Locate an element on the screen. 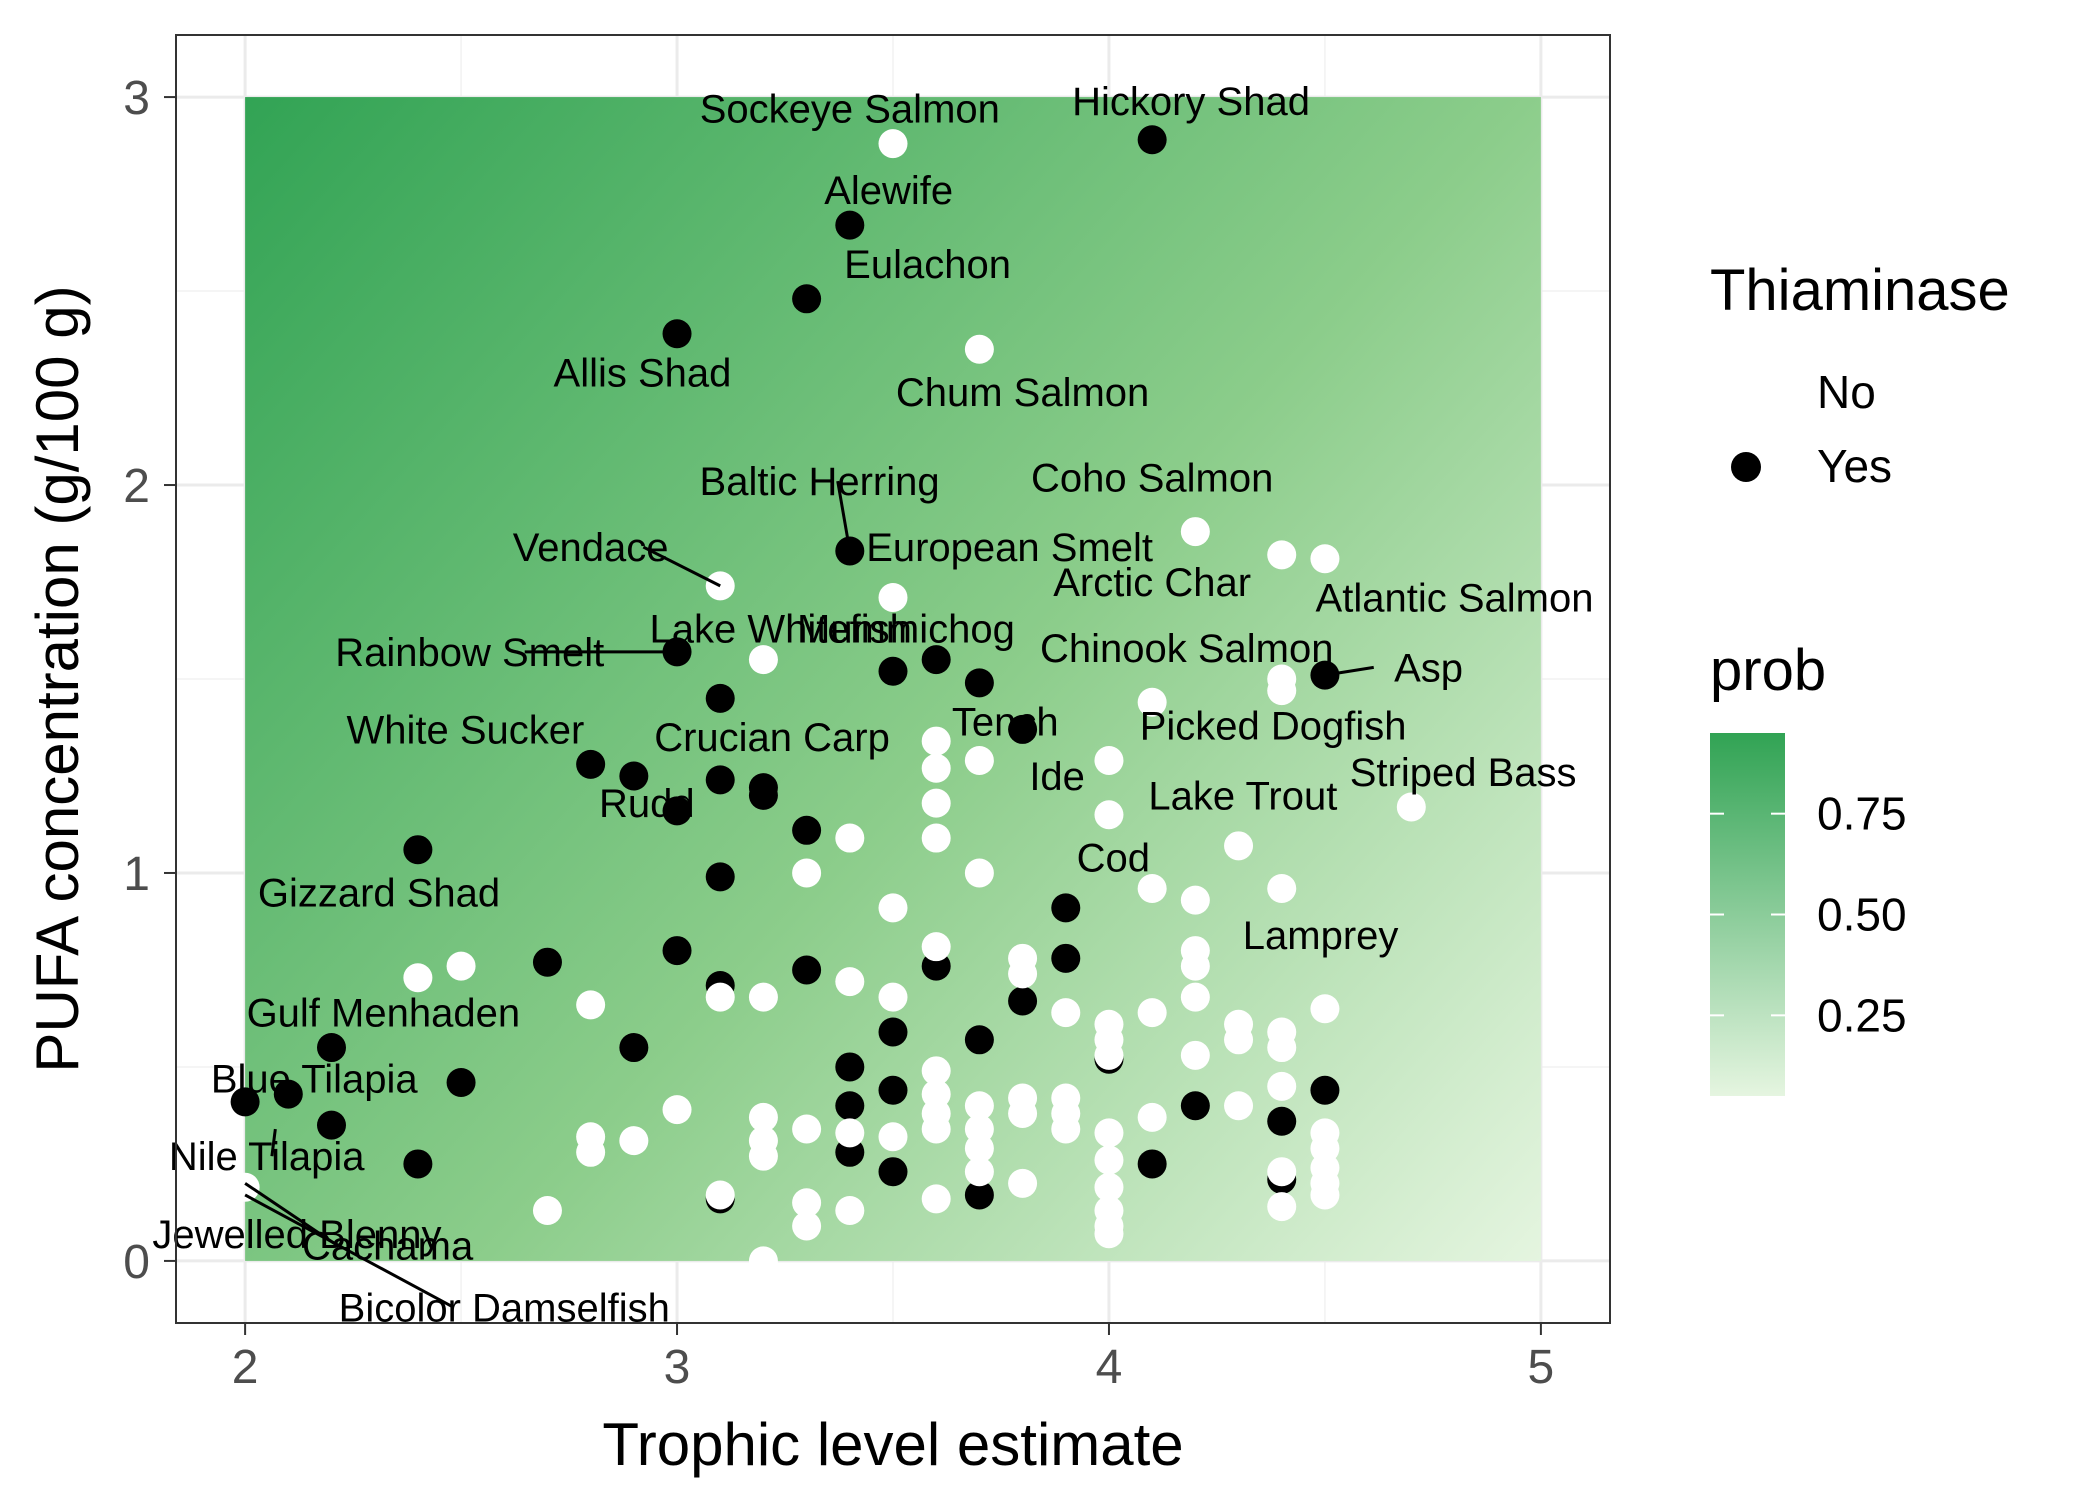 This screenshot has height=1500, width=2100. legend-prob: prob 0.75 0.50 0.25 is located at coordinates (1808, 867).